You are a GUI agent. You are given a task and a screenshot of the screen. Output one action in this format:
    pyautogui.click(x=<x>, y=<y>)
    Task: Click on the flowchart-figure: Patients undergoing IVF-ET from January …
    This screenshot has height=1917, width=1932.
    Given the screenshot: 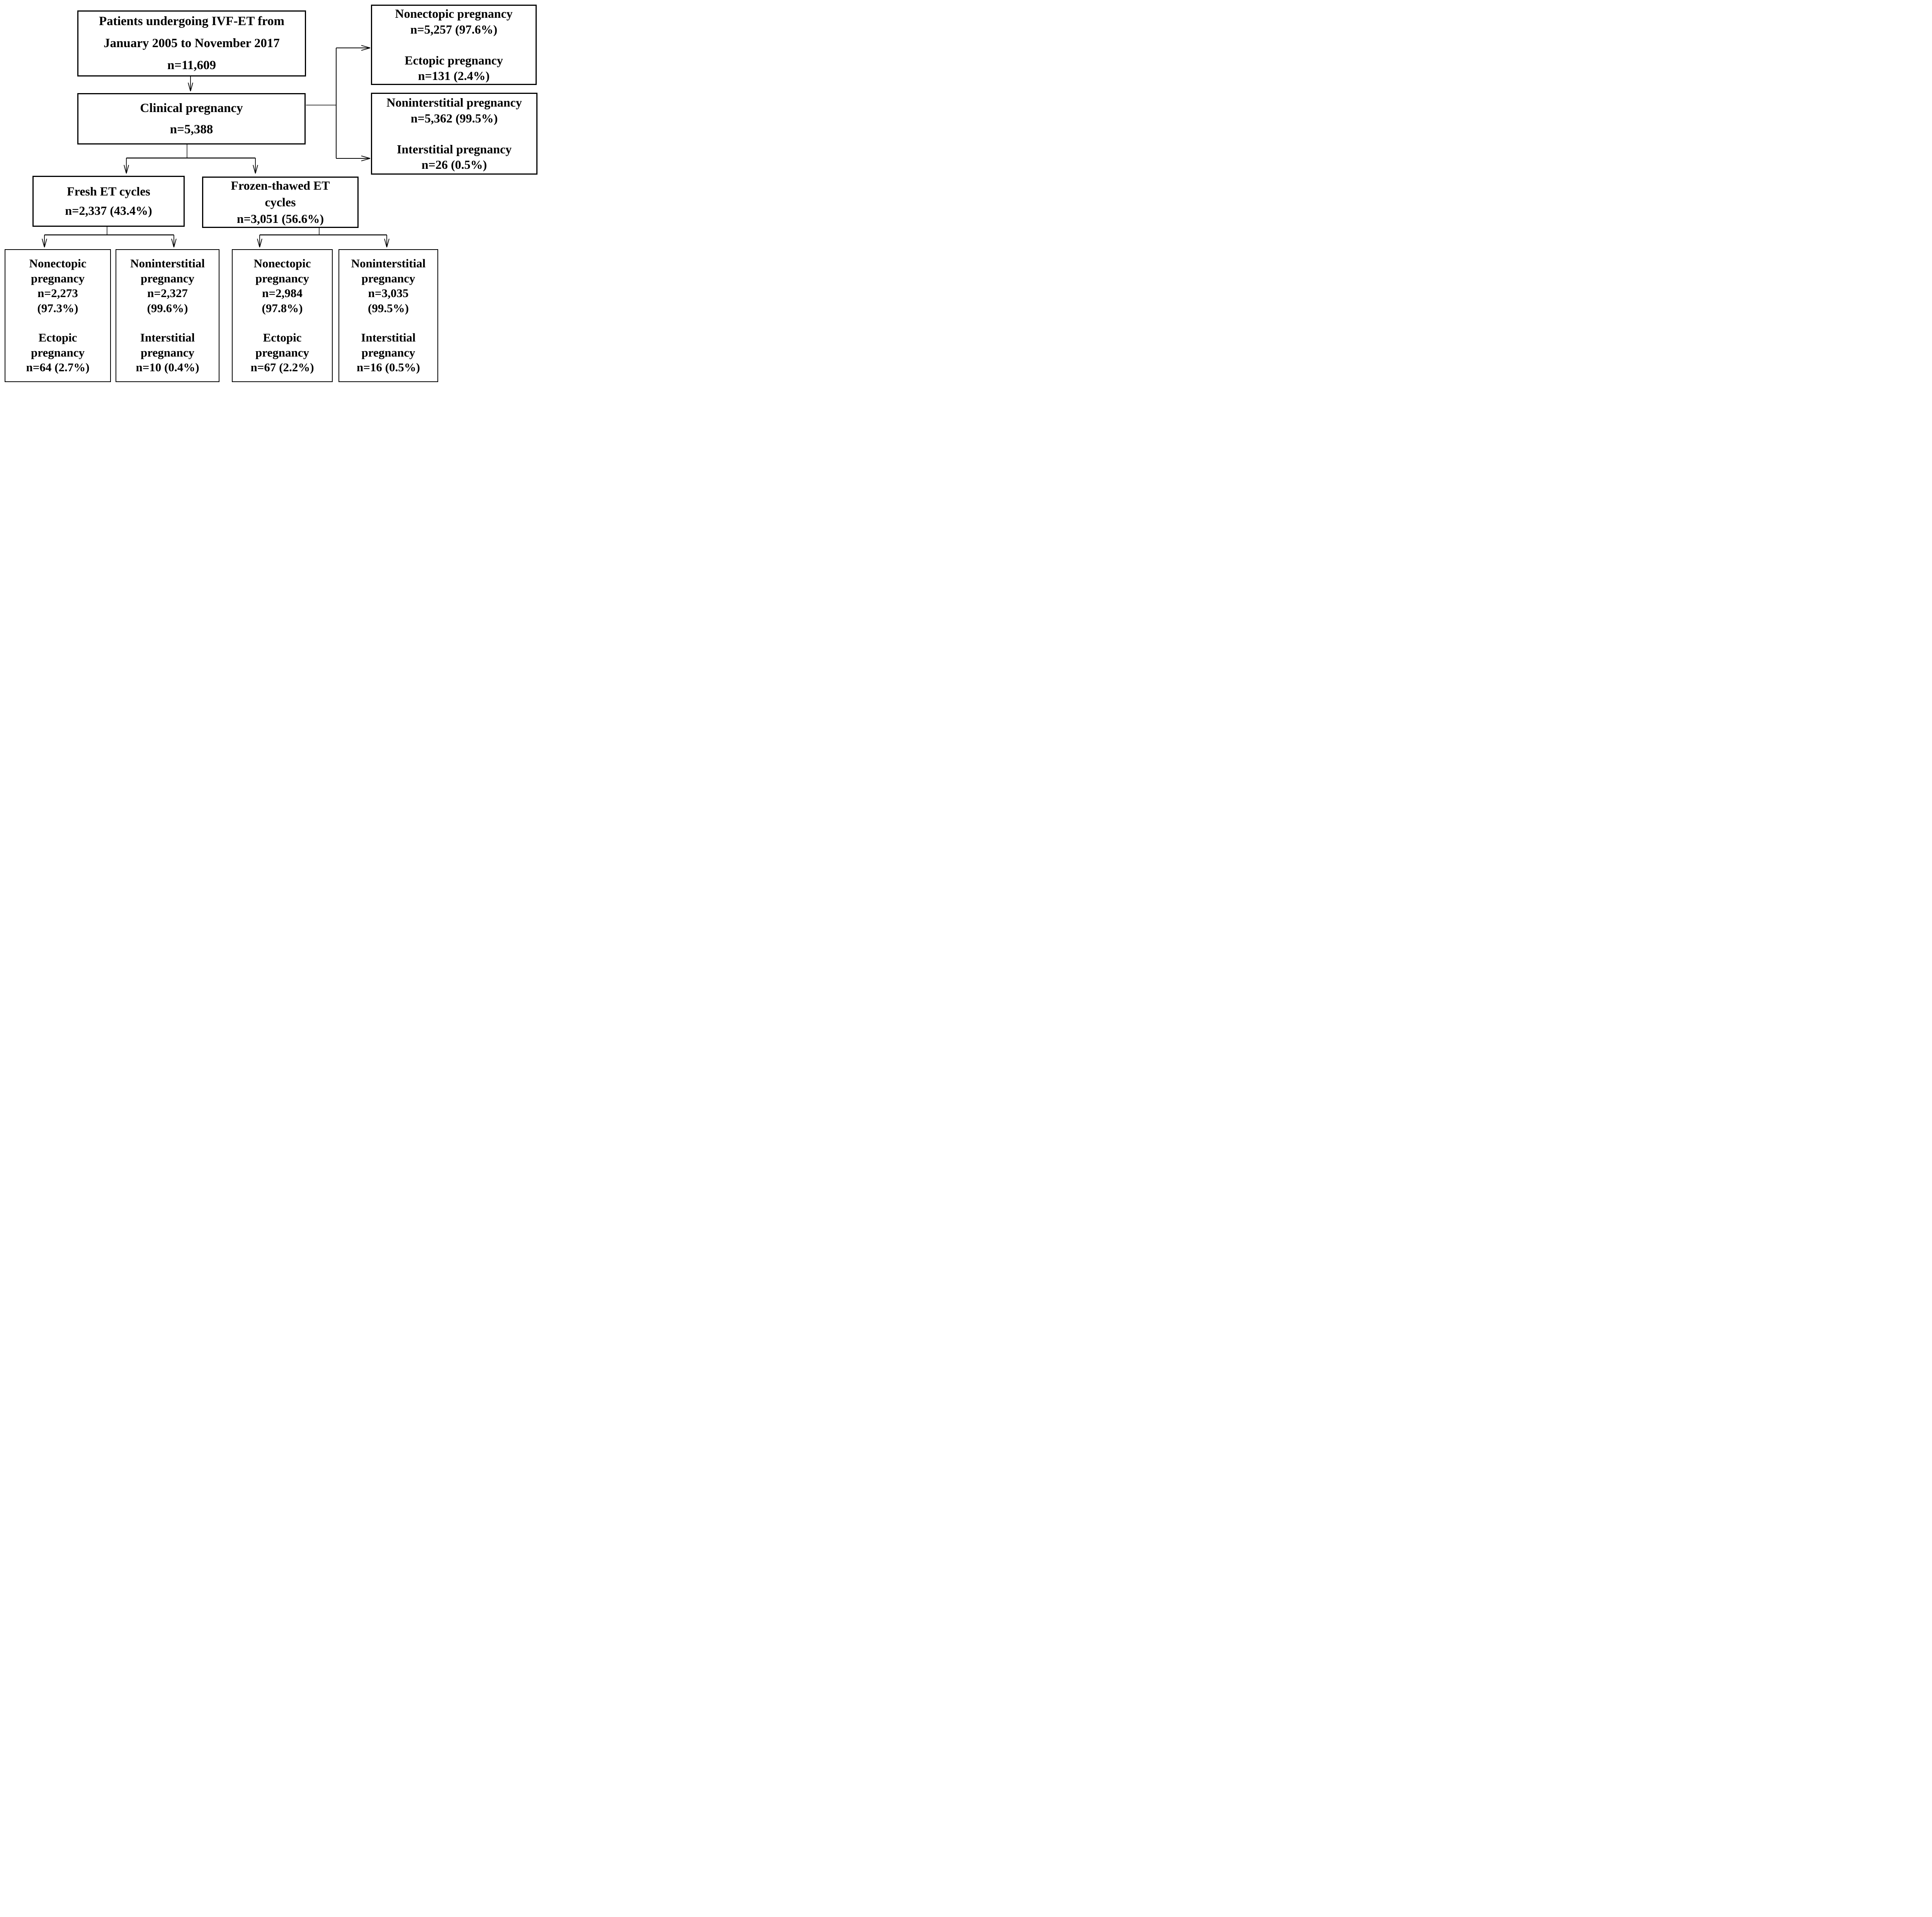 What is the action you would take?
    pyautogui.click(x=269, y=191)
    